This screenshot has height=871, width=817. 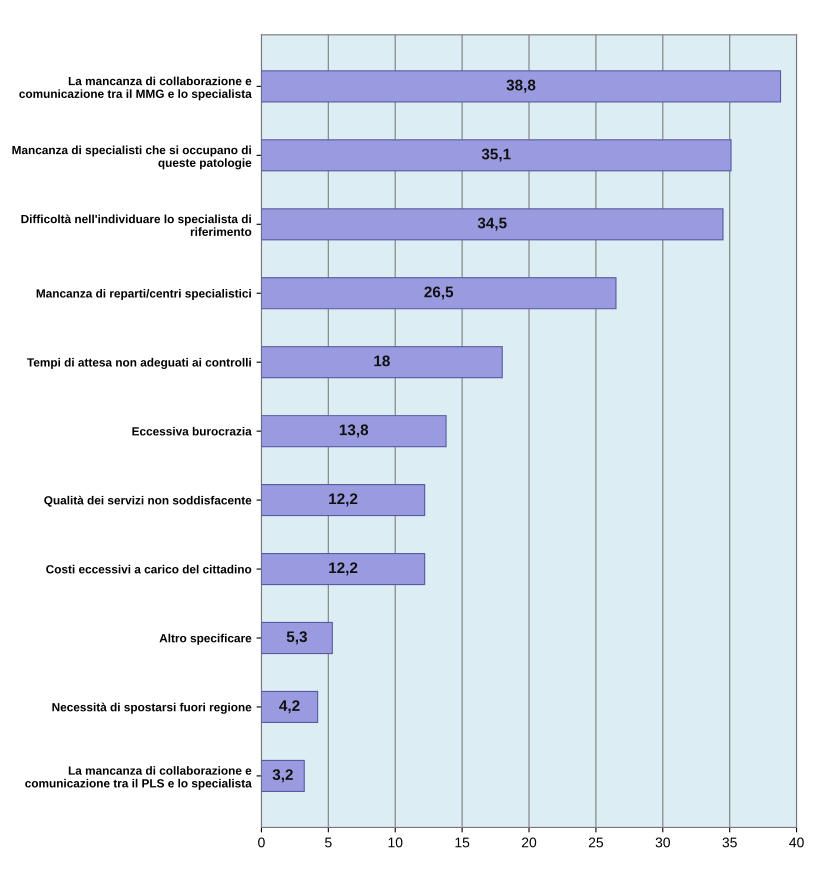 I want to click on x-tick-label: 25, so click(x=596, y=843).